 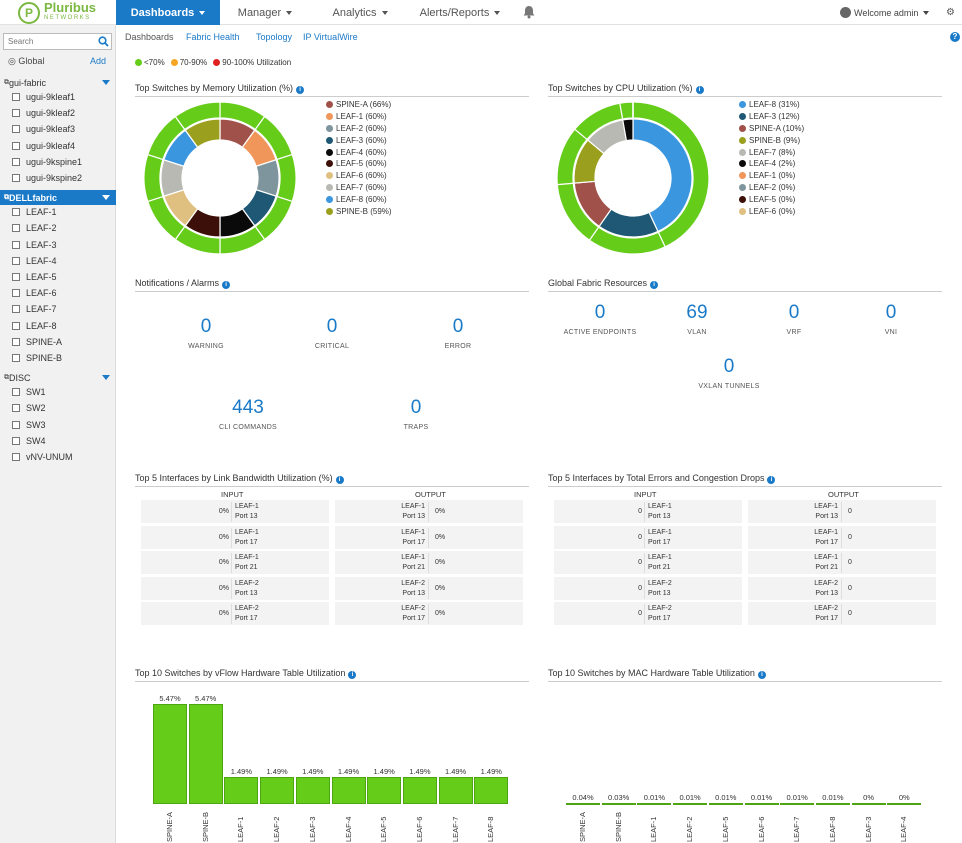 I want to click on table-row: 0 LEAF-2 Port 17, so click(x=648, y=613).